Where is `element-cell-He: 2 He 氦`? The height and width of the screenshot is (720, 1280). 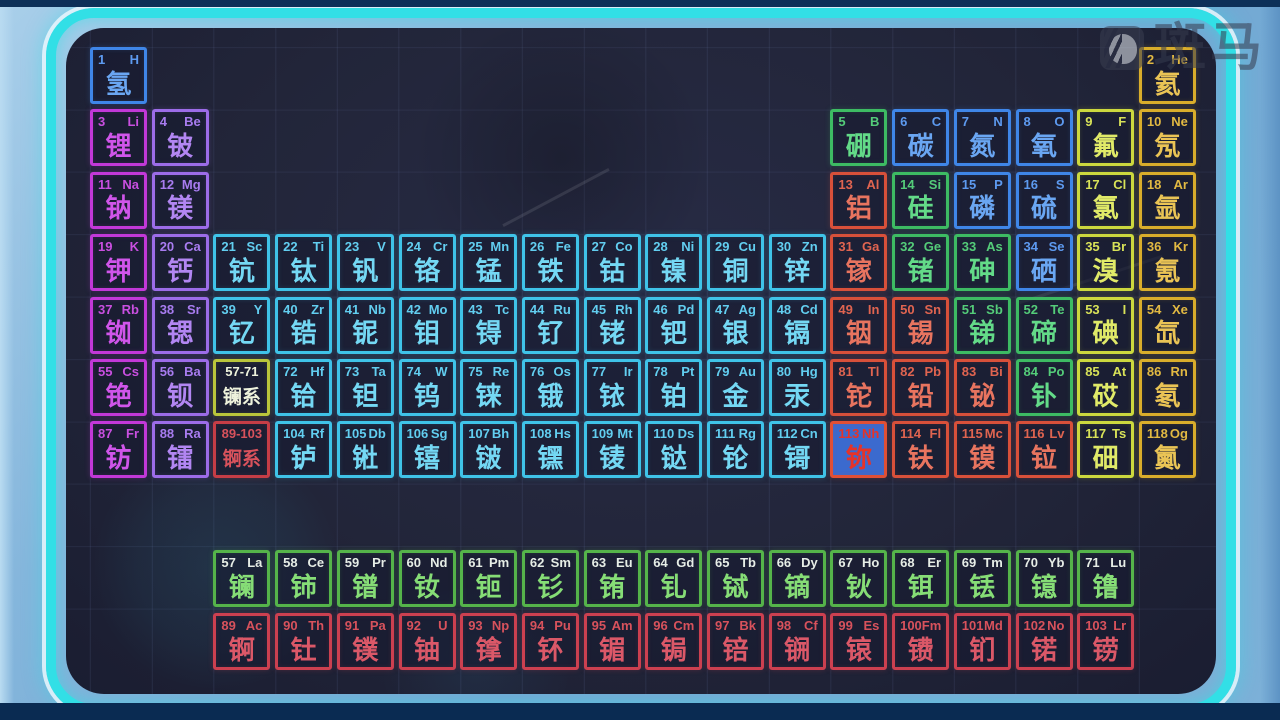
element-cell-He: 2 He 氦 is located at coordinates (1167, 75).